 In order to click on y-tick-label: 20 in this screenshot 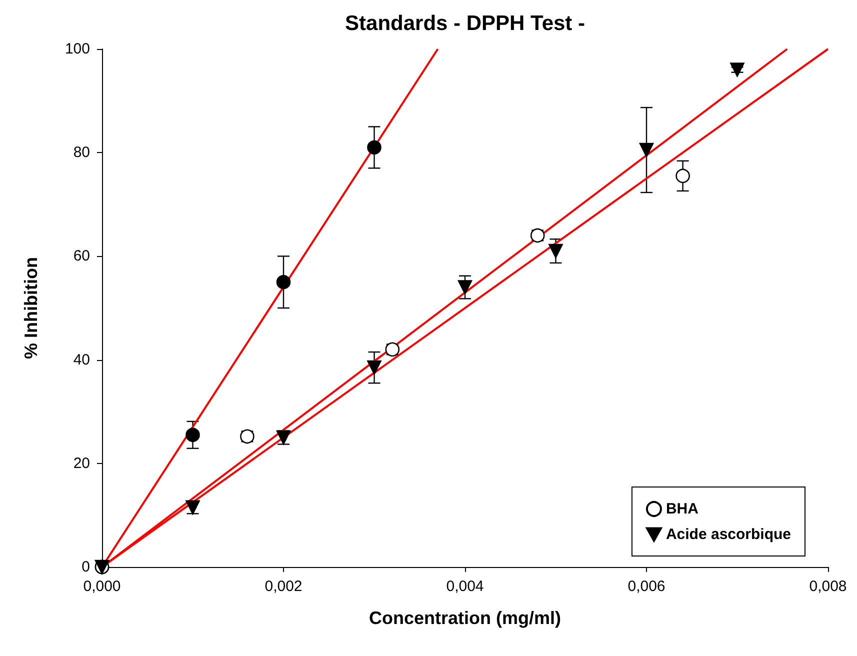, I will do `click(81, 463)`.